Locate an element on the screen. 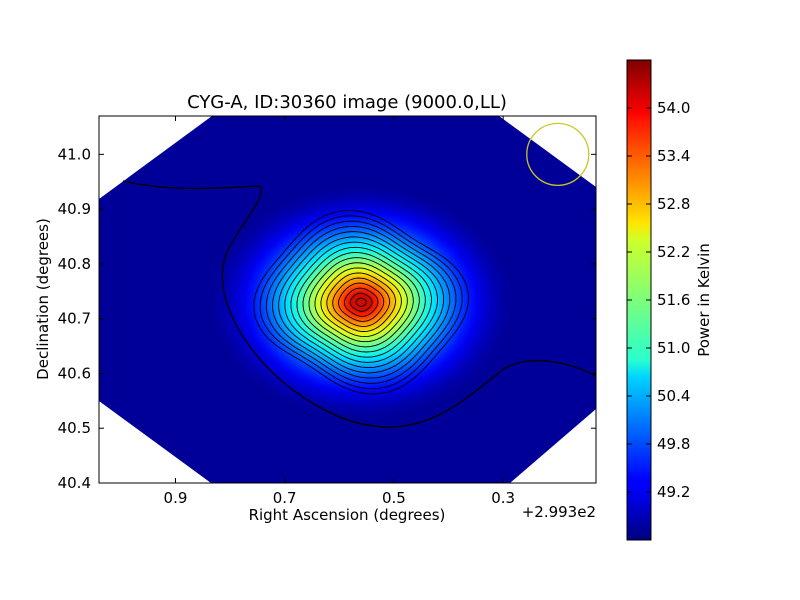  x-tick-label: 0.9 is located at coordinates (176, 498).